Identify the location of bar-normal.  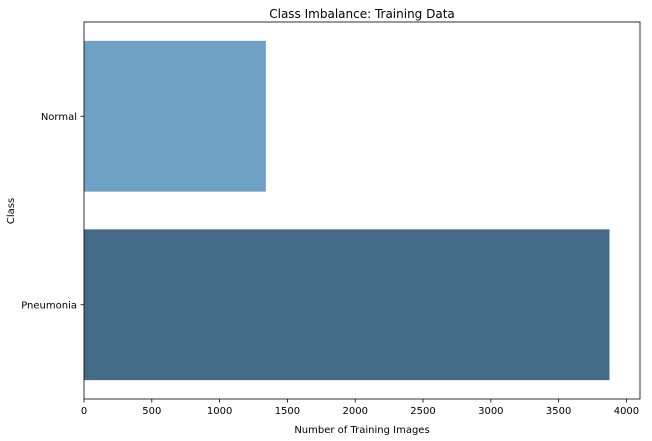
(175, 116).